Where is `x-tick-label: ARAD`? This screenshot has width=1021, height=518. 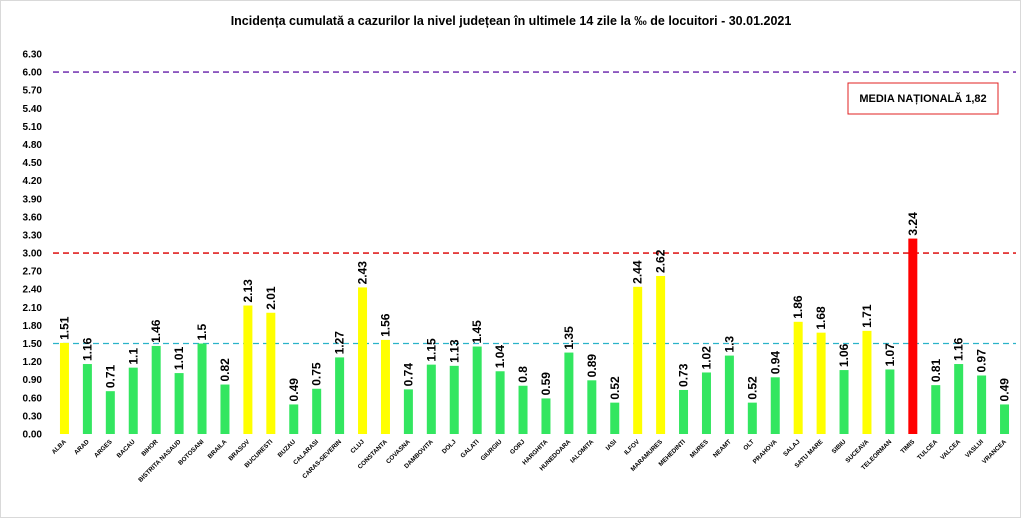 x-tick-label: ARAD is located at coordinates (82, 447).